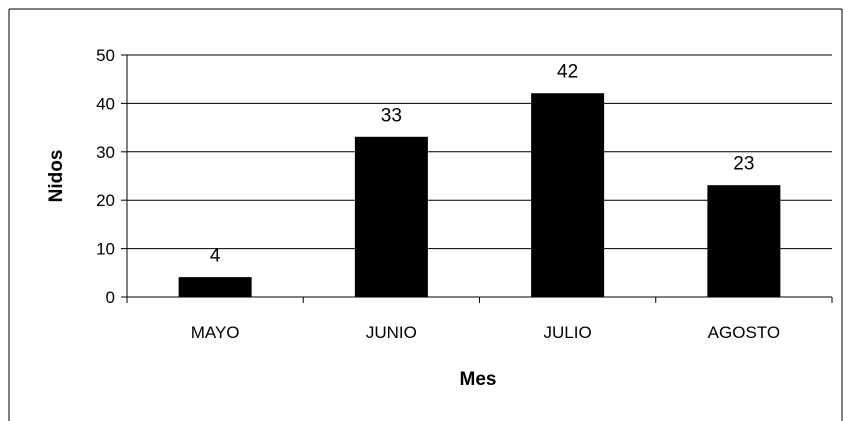  Describe the element at coordinates (567, 72) in the screenshot. I see `data-label-julio: 42` at that location.